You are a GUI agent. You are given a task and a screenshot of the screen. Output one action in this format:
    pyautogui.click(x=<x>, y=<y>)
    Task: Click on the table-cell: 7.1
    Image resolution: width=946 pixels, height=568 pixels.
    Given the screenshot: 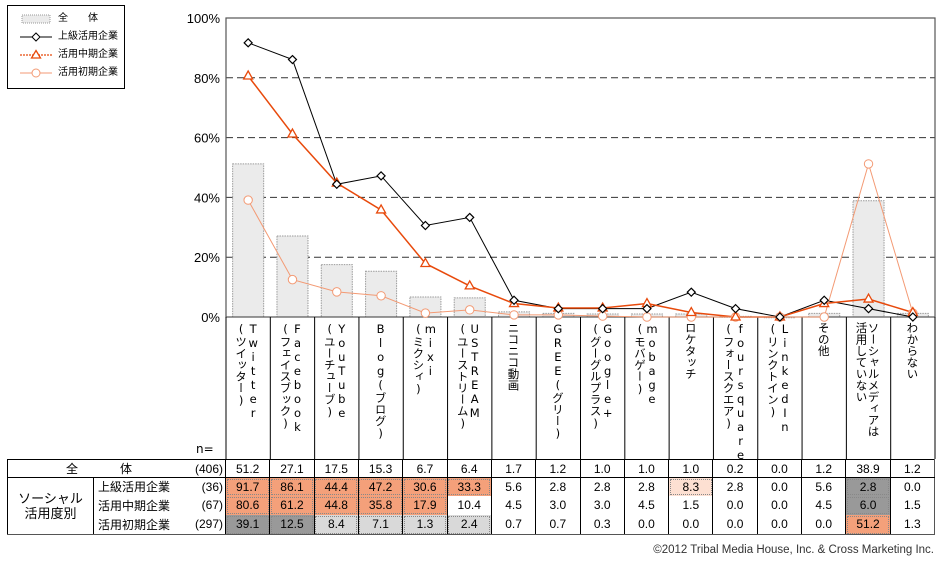 What is the action you would take?
    pyautogui.click(x=380, y=524)
    